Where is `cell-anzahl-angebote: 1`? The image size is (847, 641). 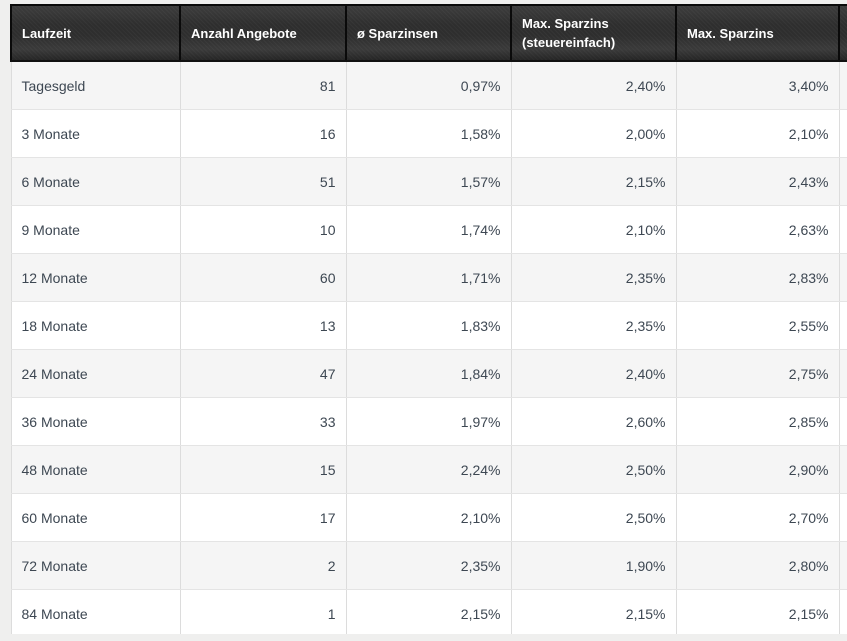
cell-anzahl-angebote: 1 is located at coordinates (262, 611).